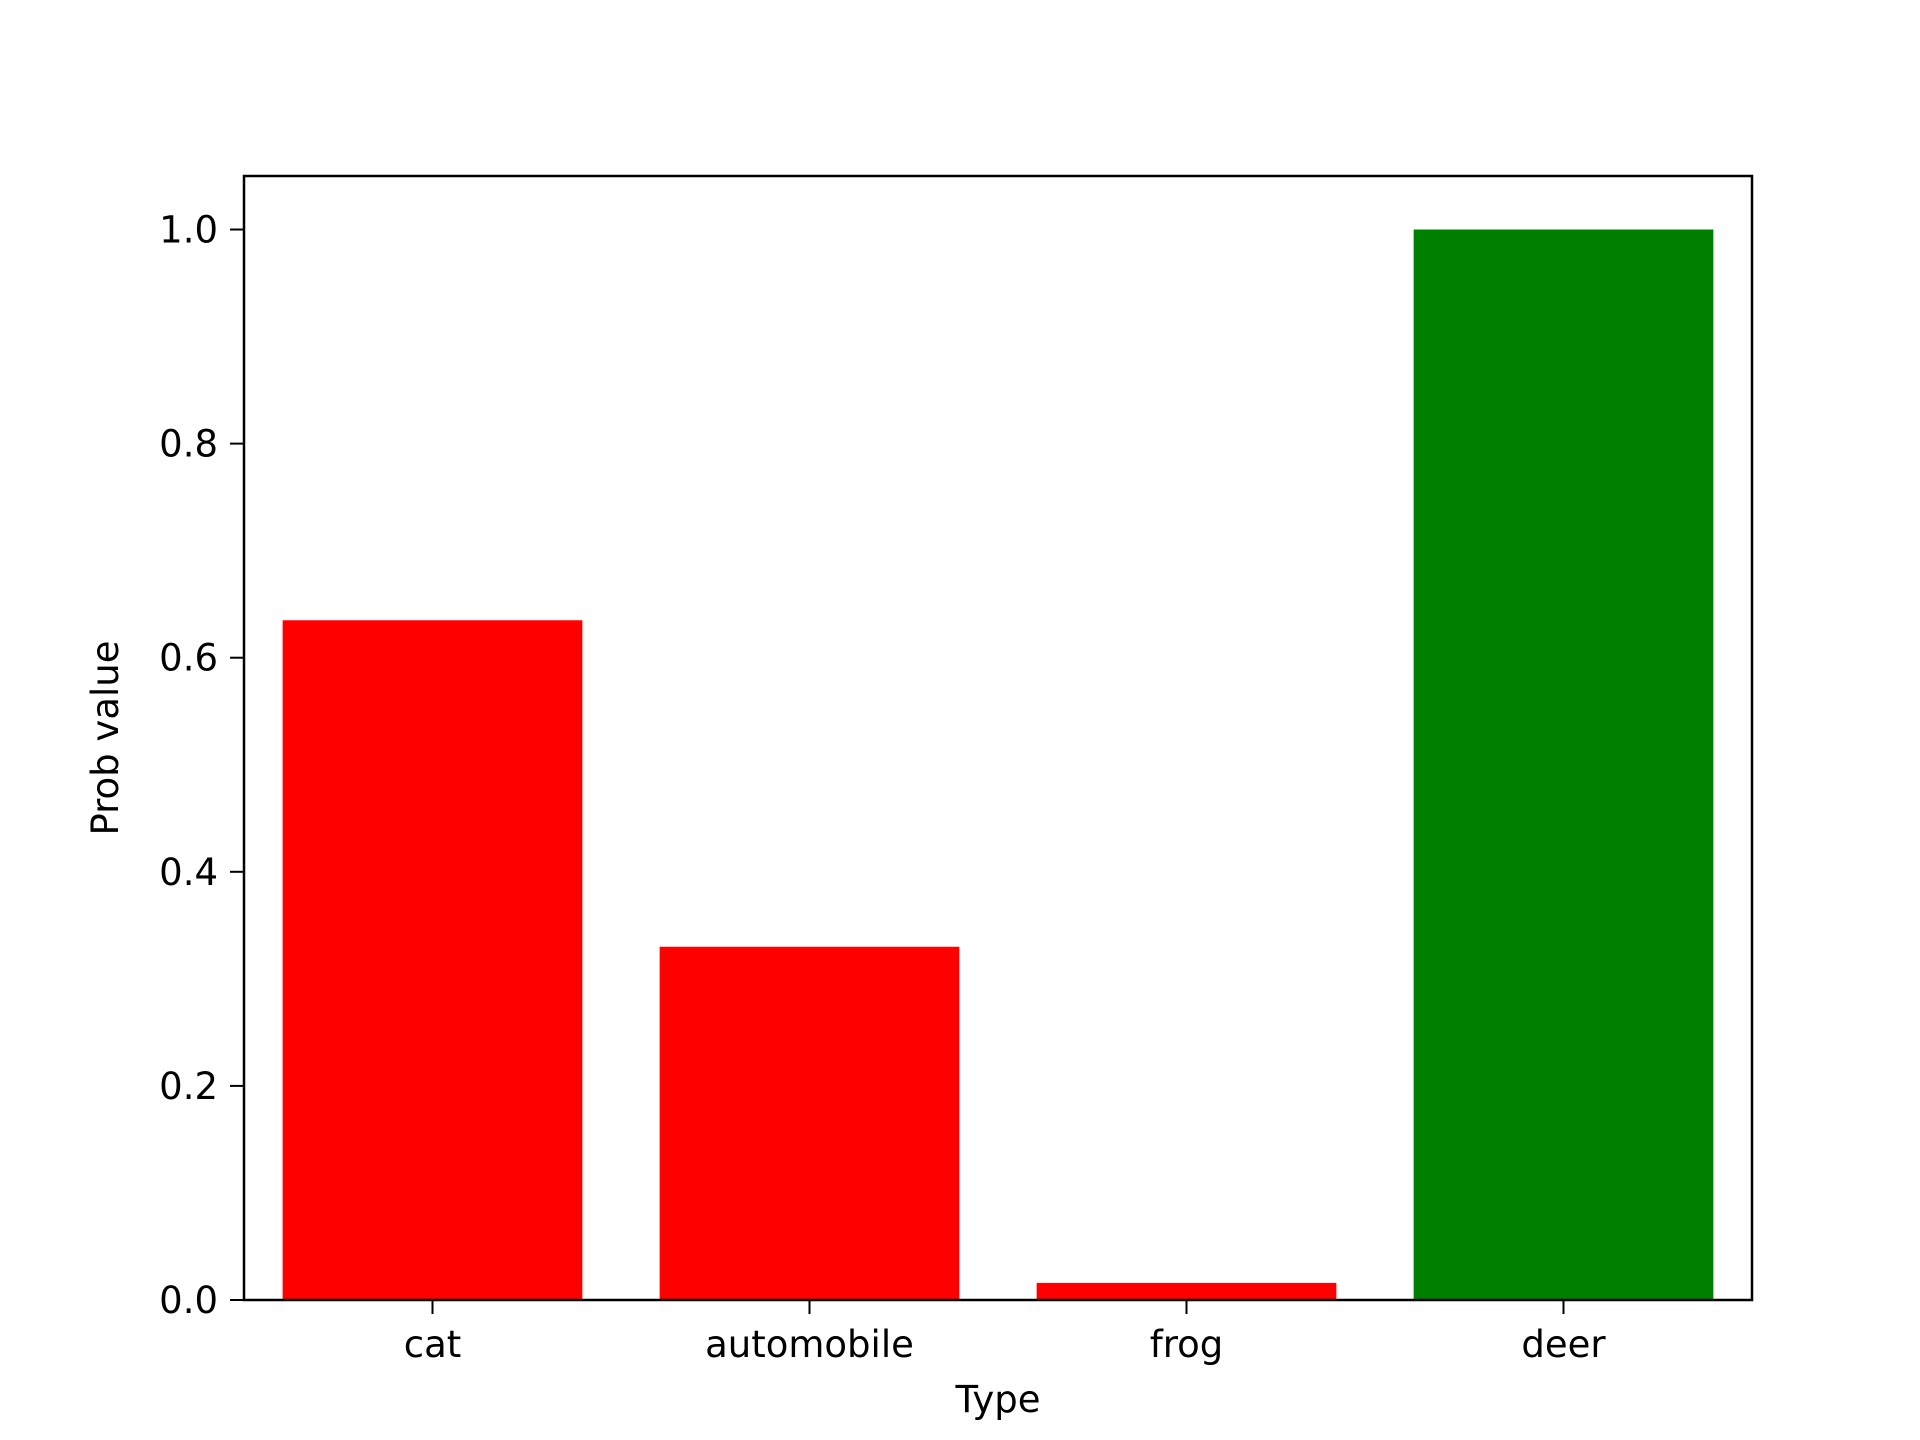 This screenshot has width=1920, height=1440. Describe the element at coordinates (1186, 1291) in the screenshot. I see `bar-frog` at that location.